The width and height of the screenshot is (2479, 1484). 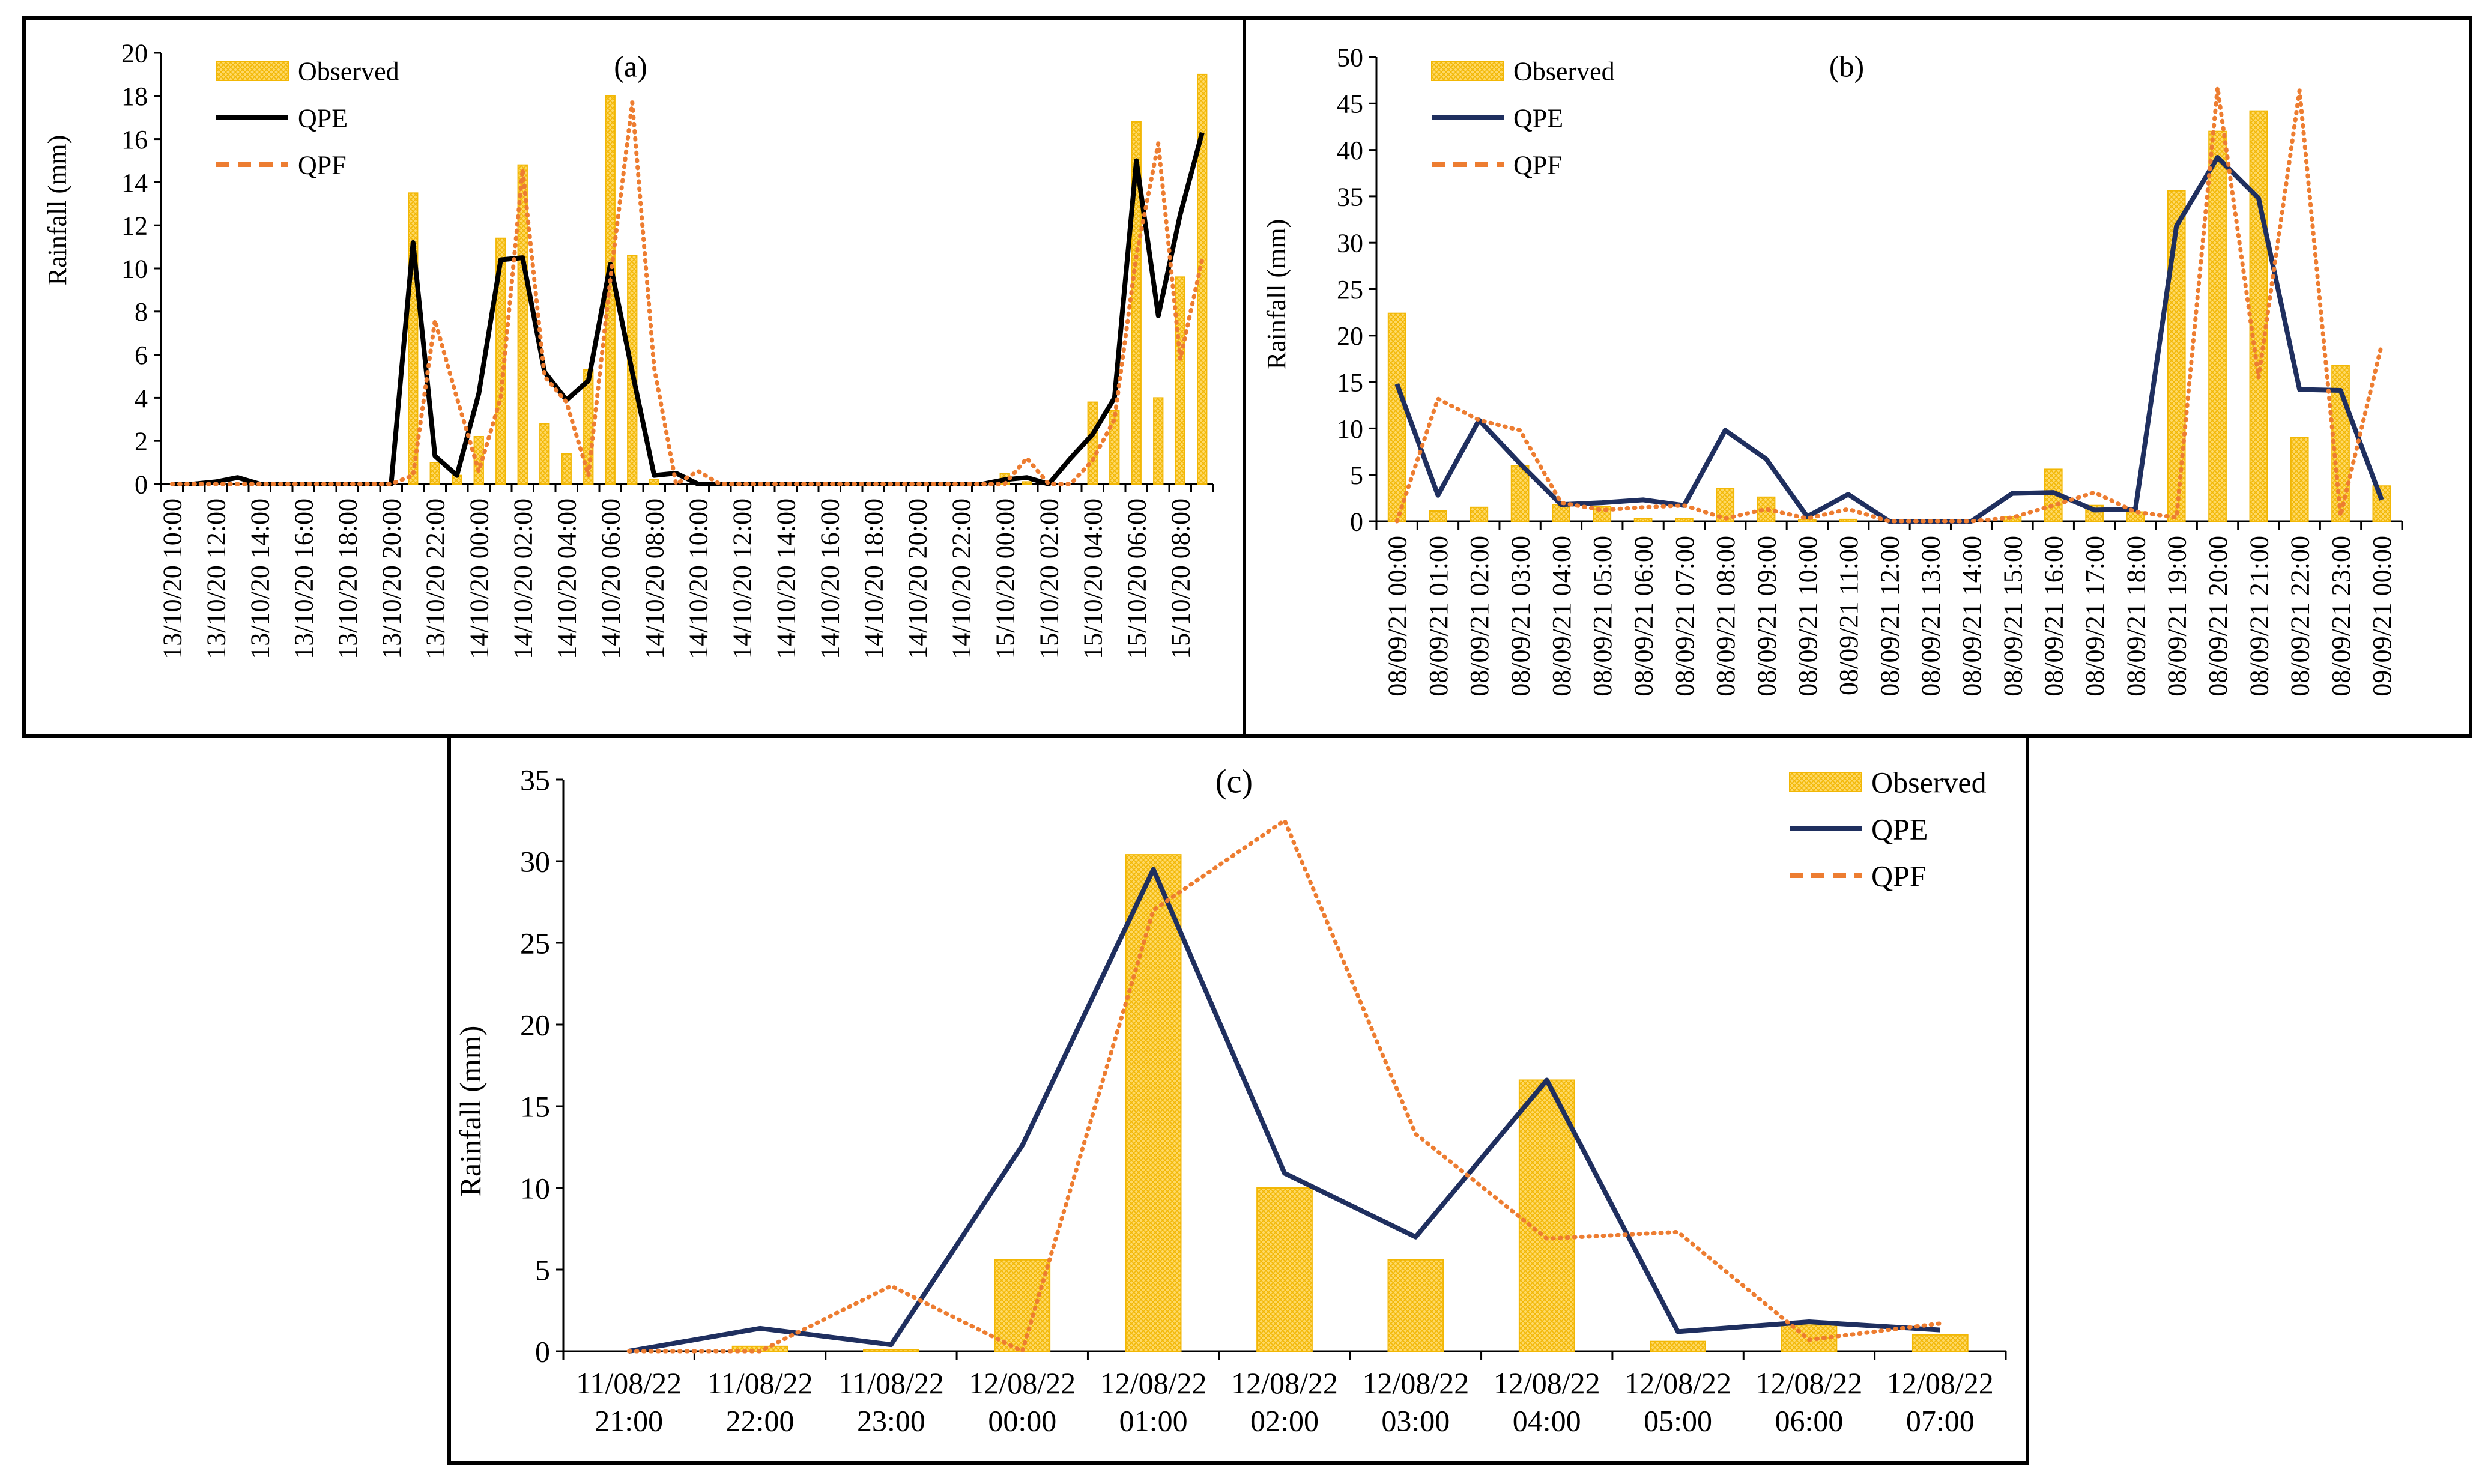 What do you see at coordinates (1644, 616) in the screenshot?
I see `x-tick-label: 08/09/21 06:00` at bounding box center [1644, 616].